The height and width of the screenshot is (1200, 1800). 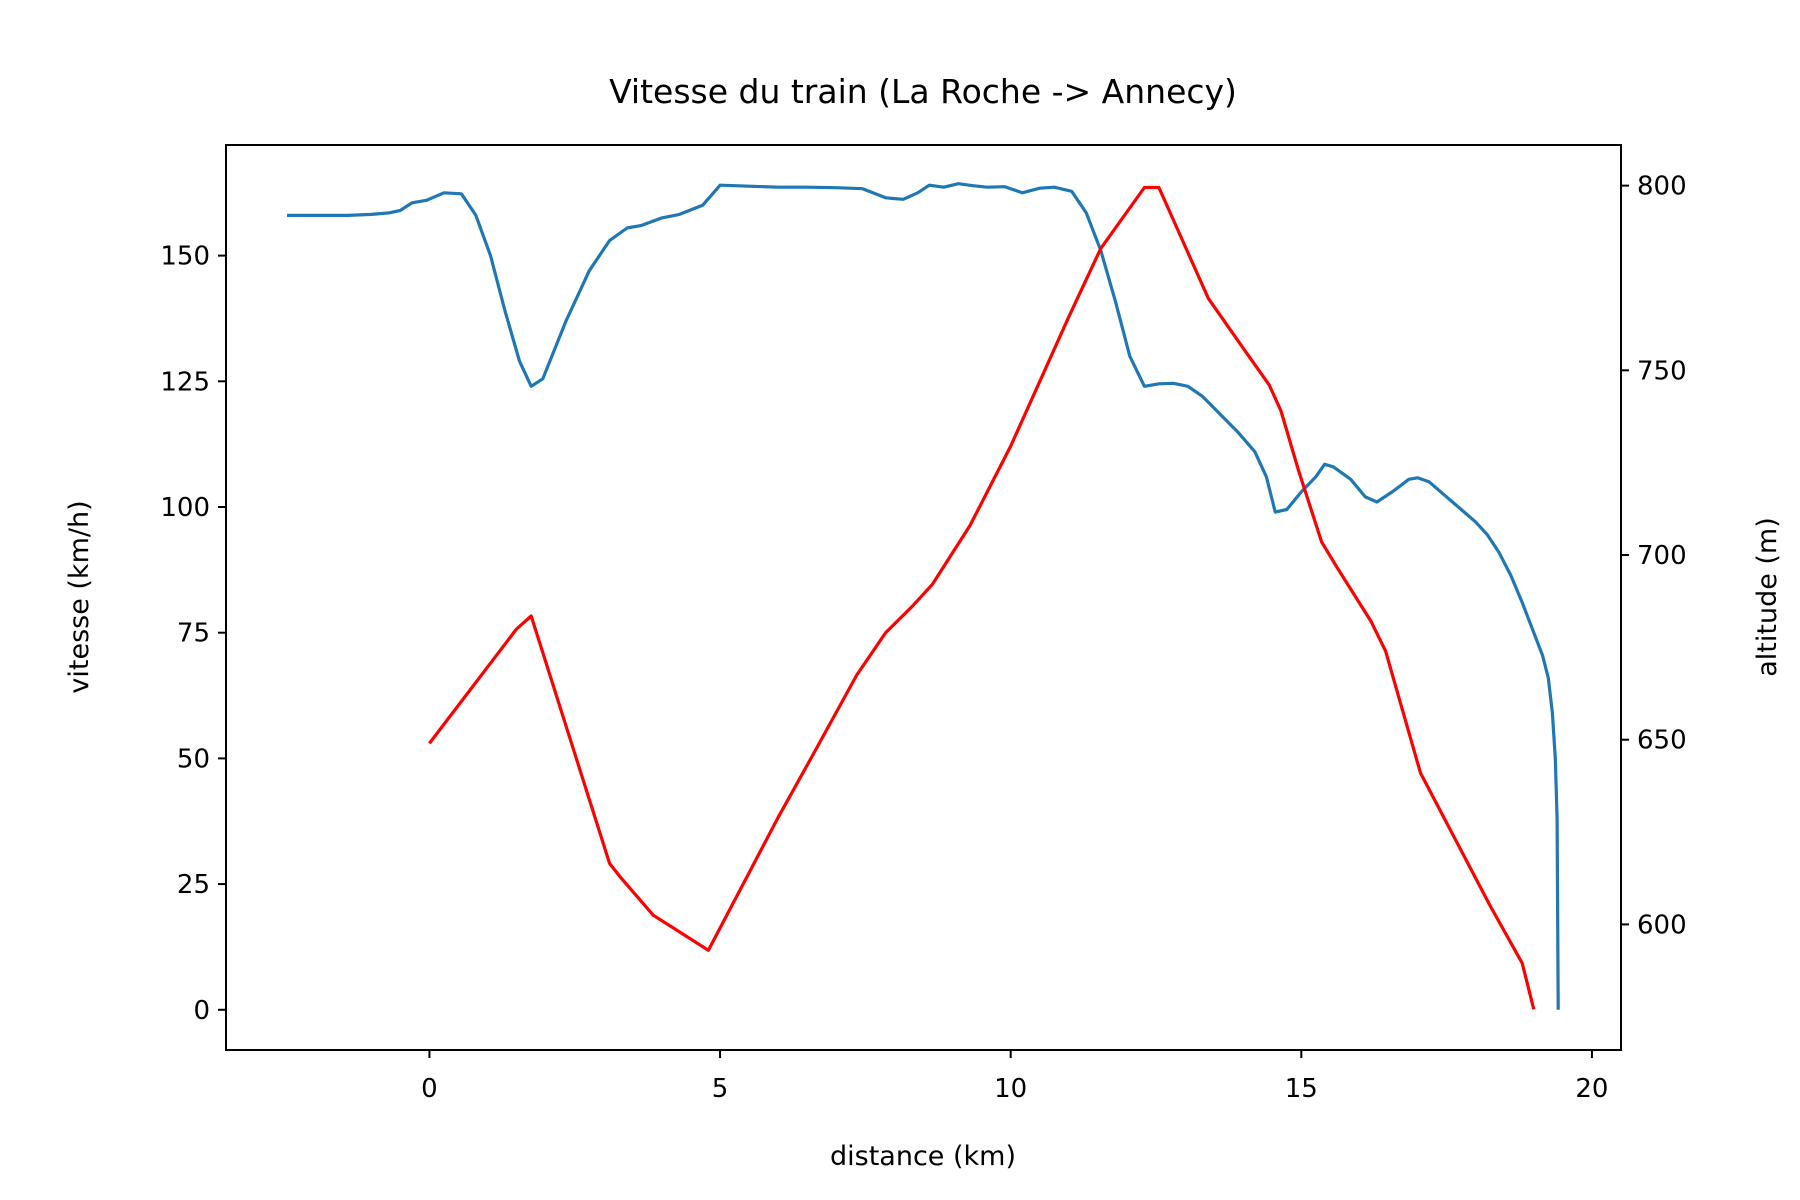 I want to click on x-axis-label: distance (km), so click(x=923, y=1156).